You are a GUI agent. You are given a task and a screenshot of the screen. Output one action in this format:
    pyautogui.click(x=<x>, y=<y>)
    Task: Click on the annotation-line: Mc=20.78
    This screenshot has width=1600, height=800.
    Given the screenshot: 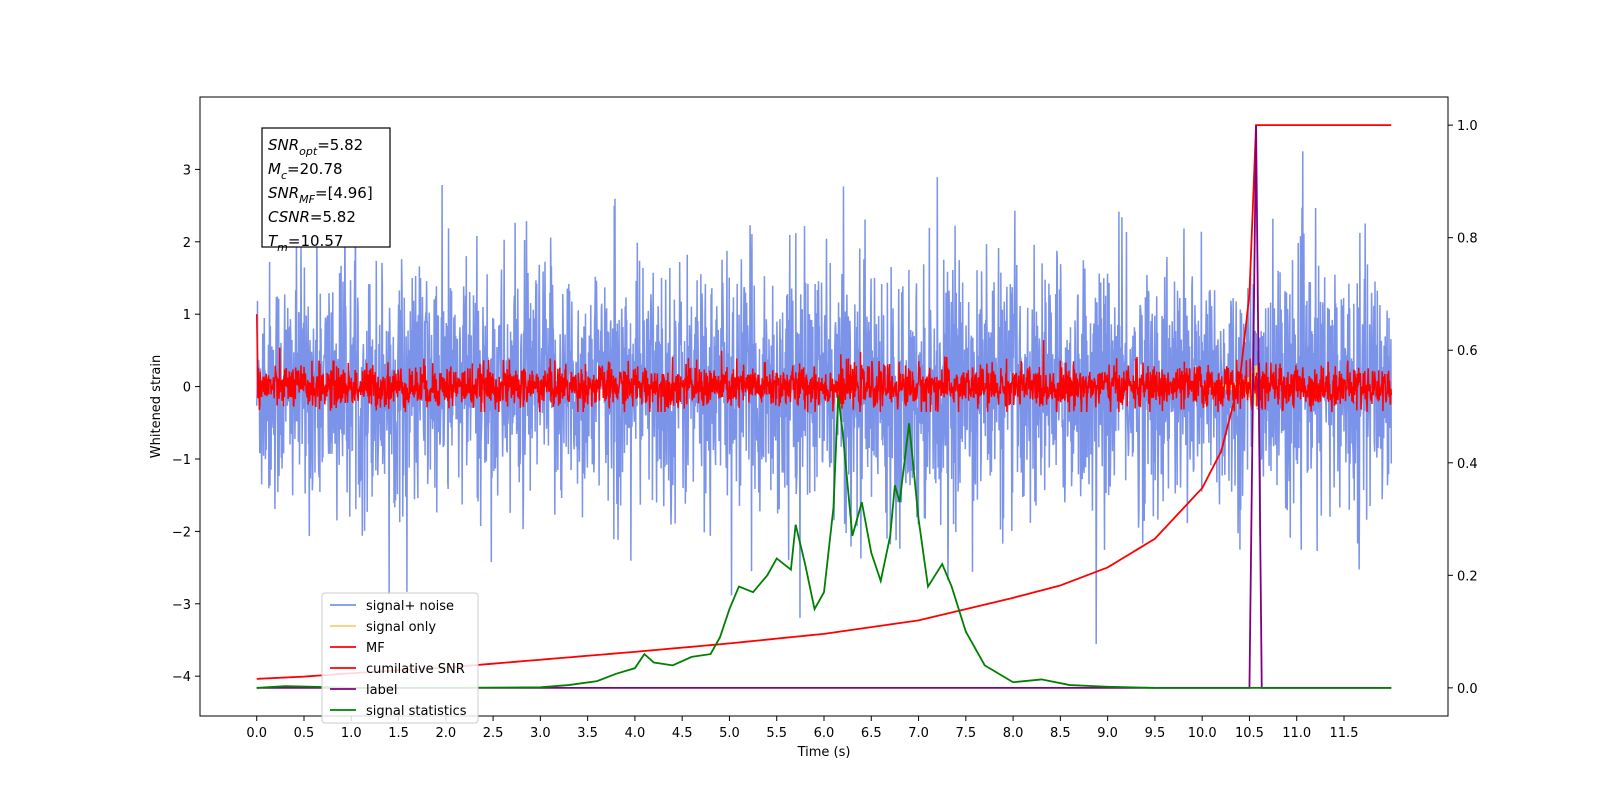 What is the action you would take?
    pyautogui.click(x=305, y=171)
    